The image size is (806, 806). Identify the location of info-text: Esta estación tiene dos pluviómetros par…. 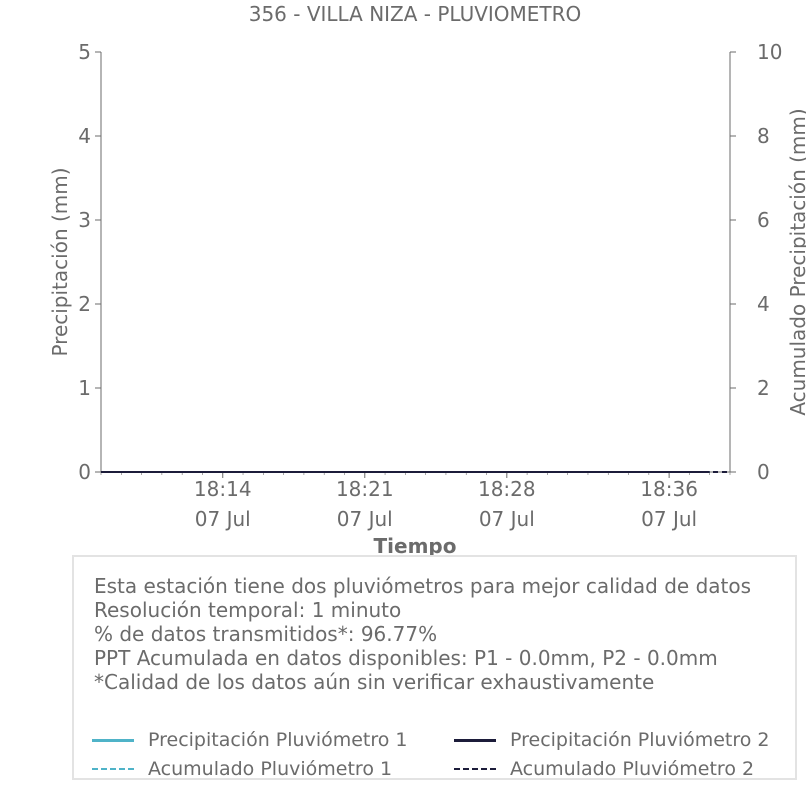
(422, 634).